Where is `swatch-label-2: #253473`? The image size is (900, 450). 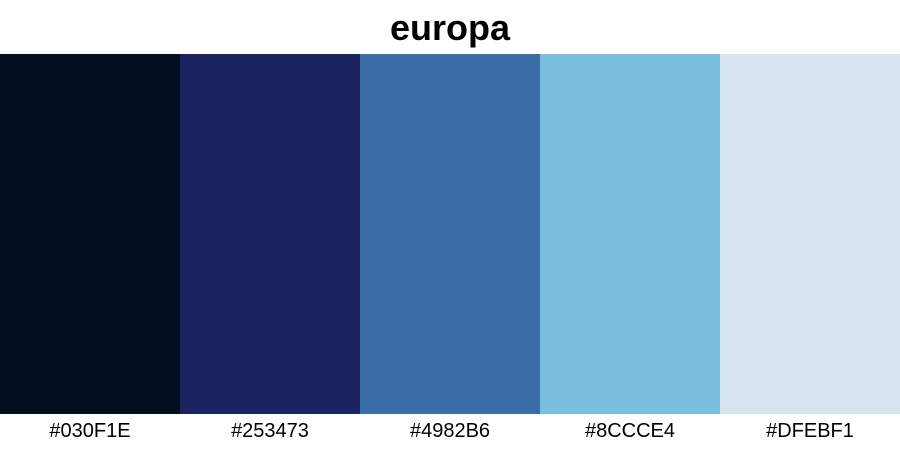 swatch-label-2: #253473 is located at coordinates (270, 431).